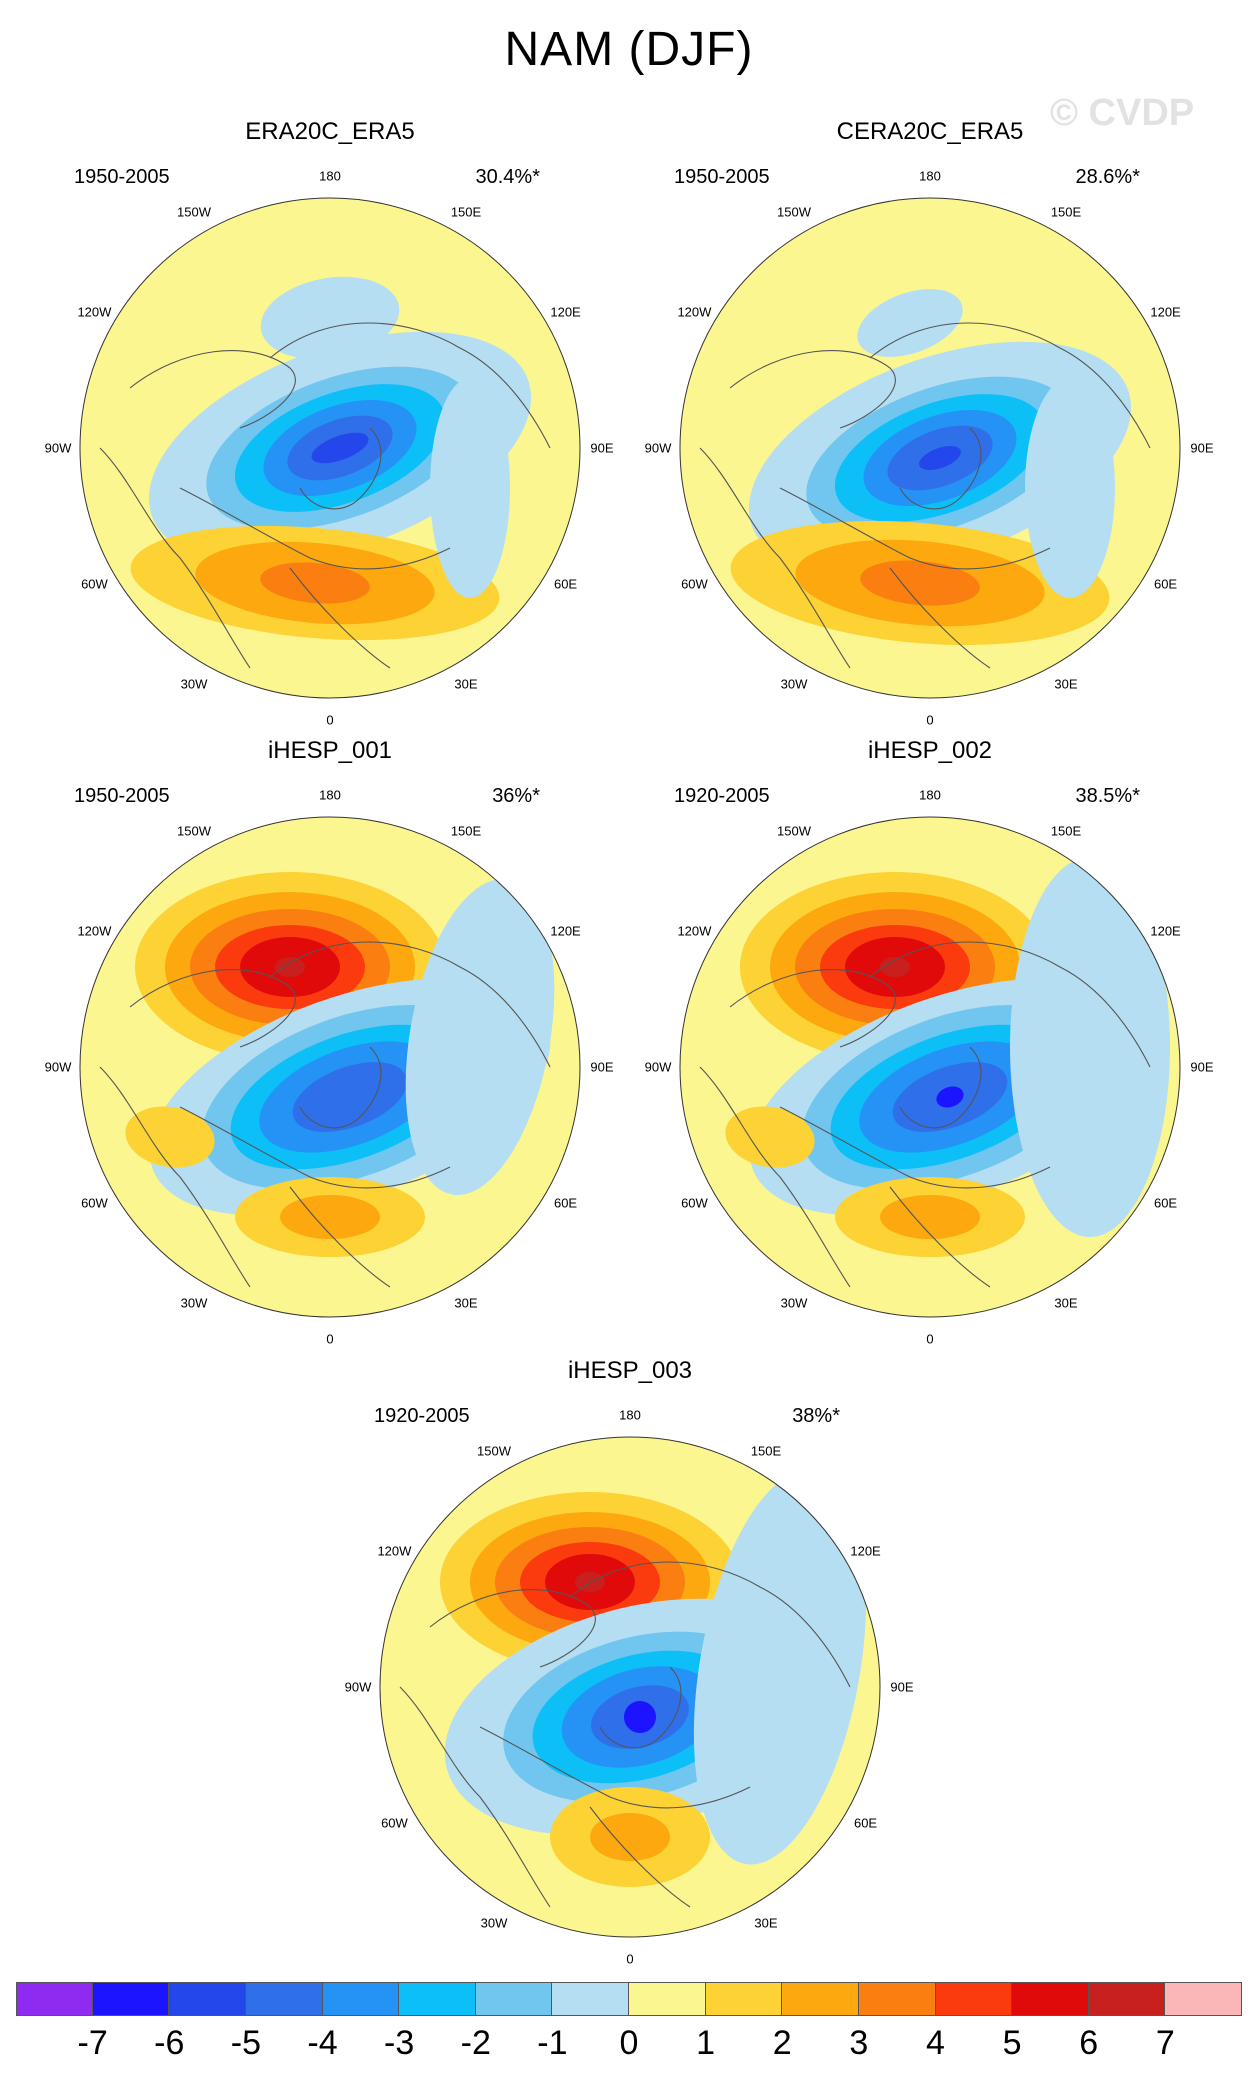 This screenshot has width=1258, height=2086. I want to click on colorbar-tick-label: -6, so click(169, 2043).